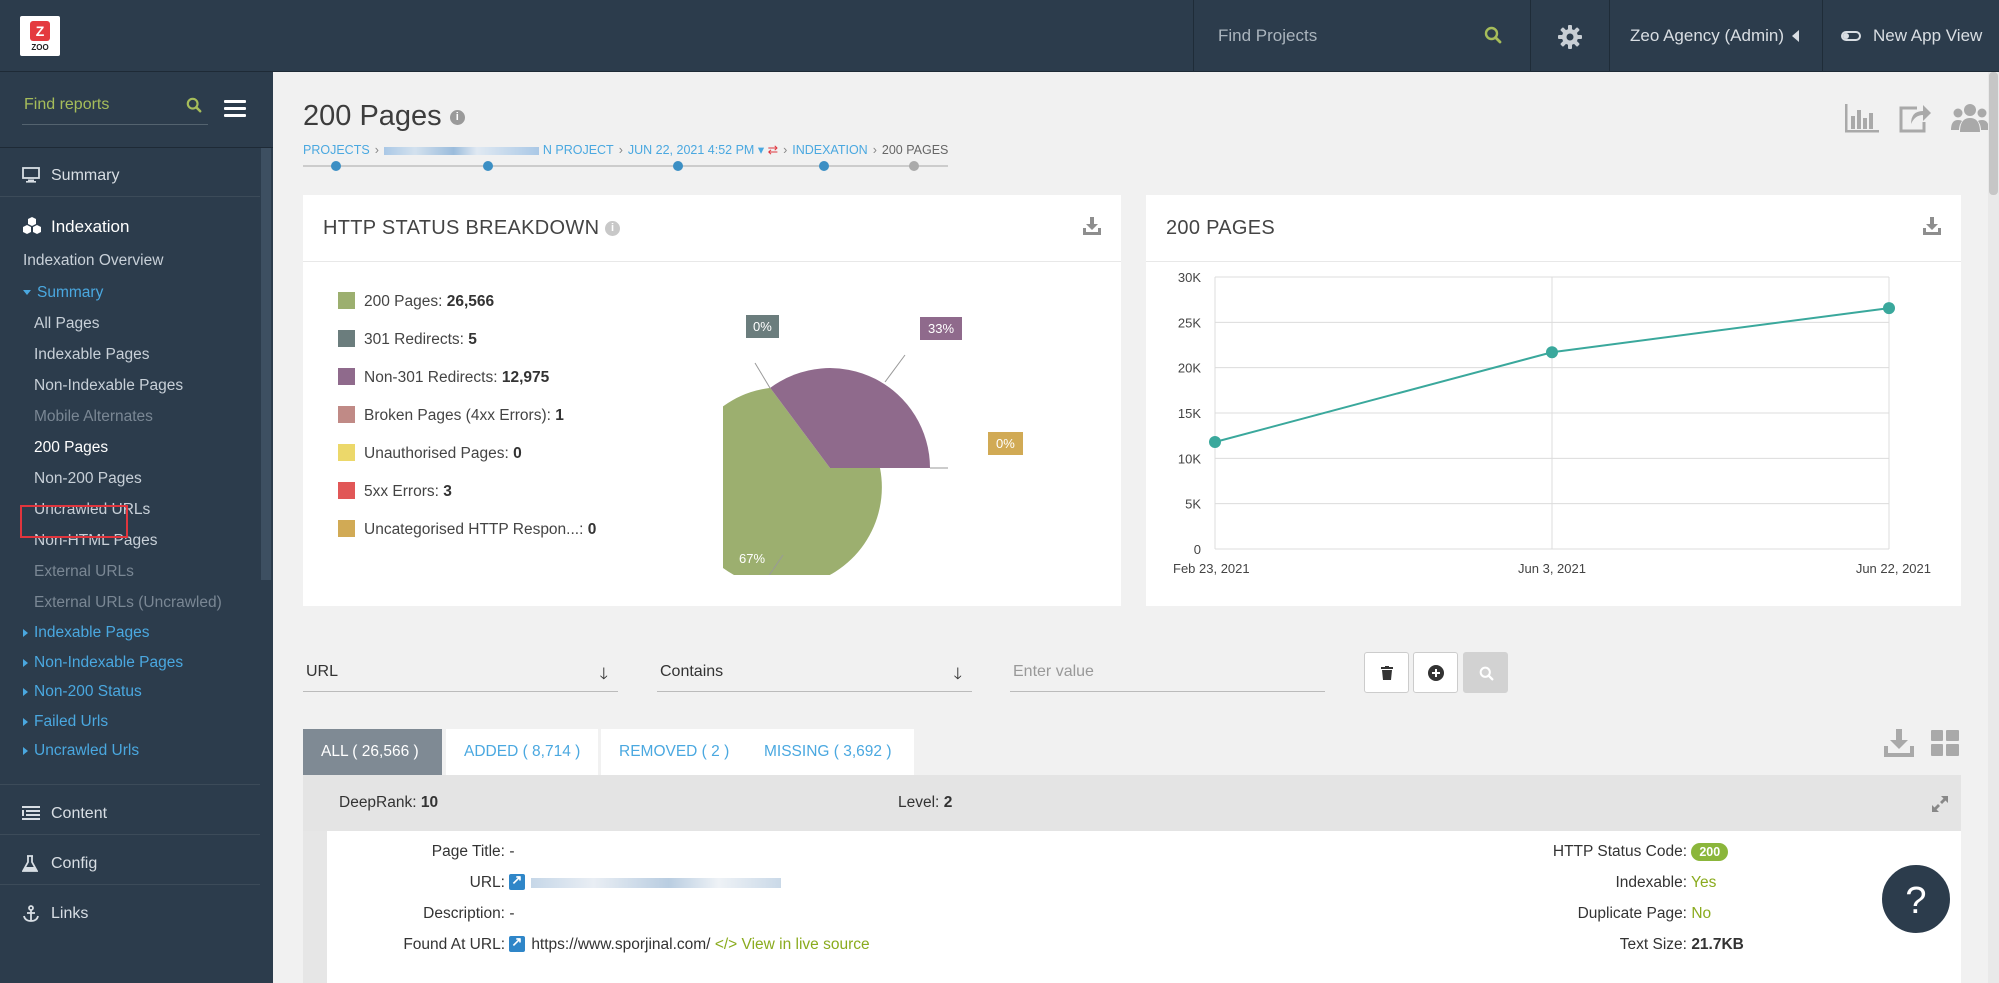 The width and height of the screenshot is (1999, 983). What do you see at coordinates (1189, 368) in the screenshot?
I see `y-tick-label: 20K` at bounding box center [1189, 368].